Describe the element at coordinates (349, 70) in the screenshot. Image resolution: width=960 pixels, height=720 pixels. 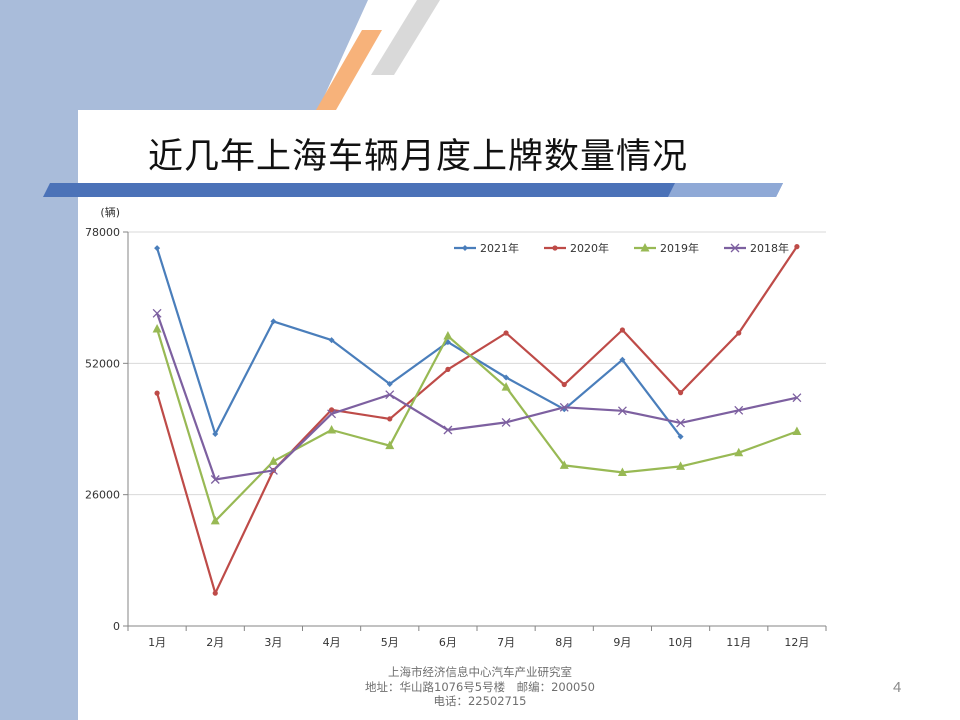
I see `orange-stripe` at that location.